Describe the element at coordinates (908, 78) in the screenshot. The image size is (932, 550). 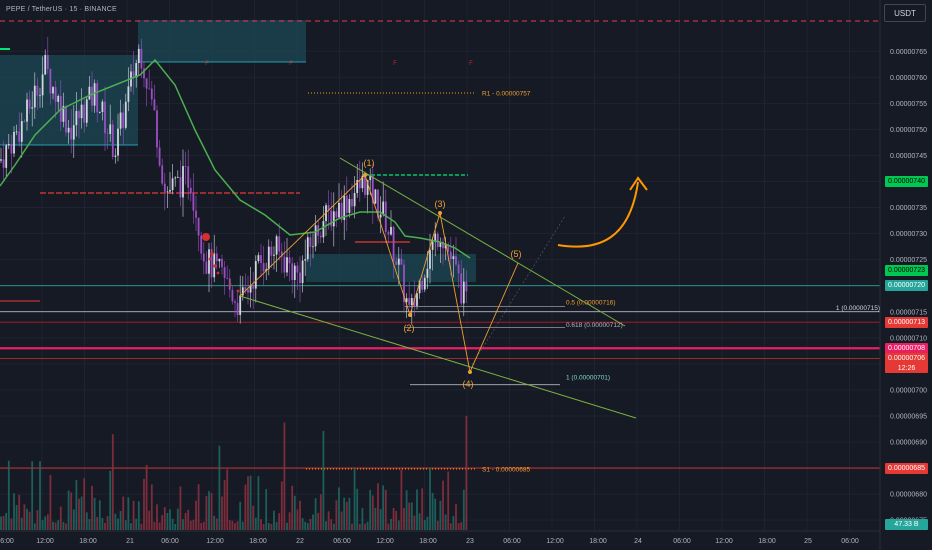
I see `price-tick: 0.00000760` at that location.